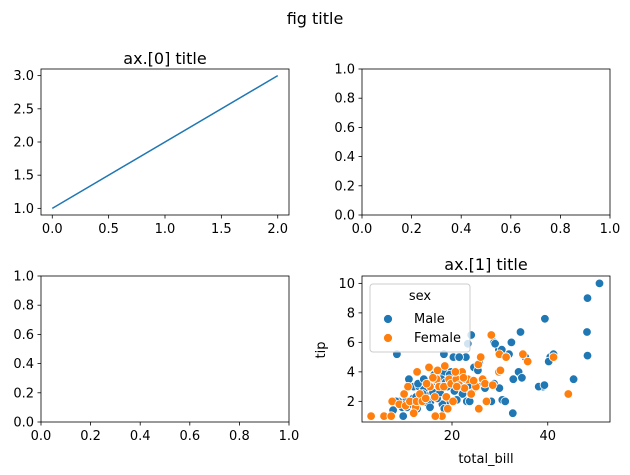  What do you see at coordinates (429, 319) in the screenshot?
I see `legend-label-male: Male` at bounding box center [429, 319].